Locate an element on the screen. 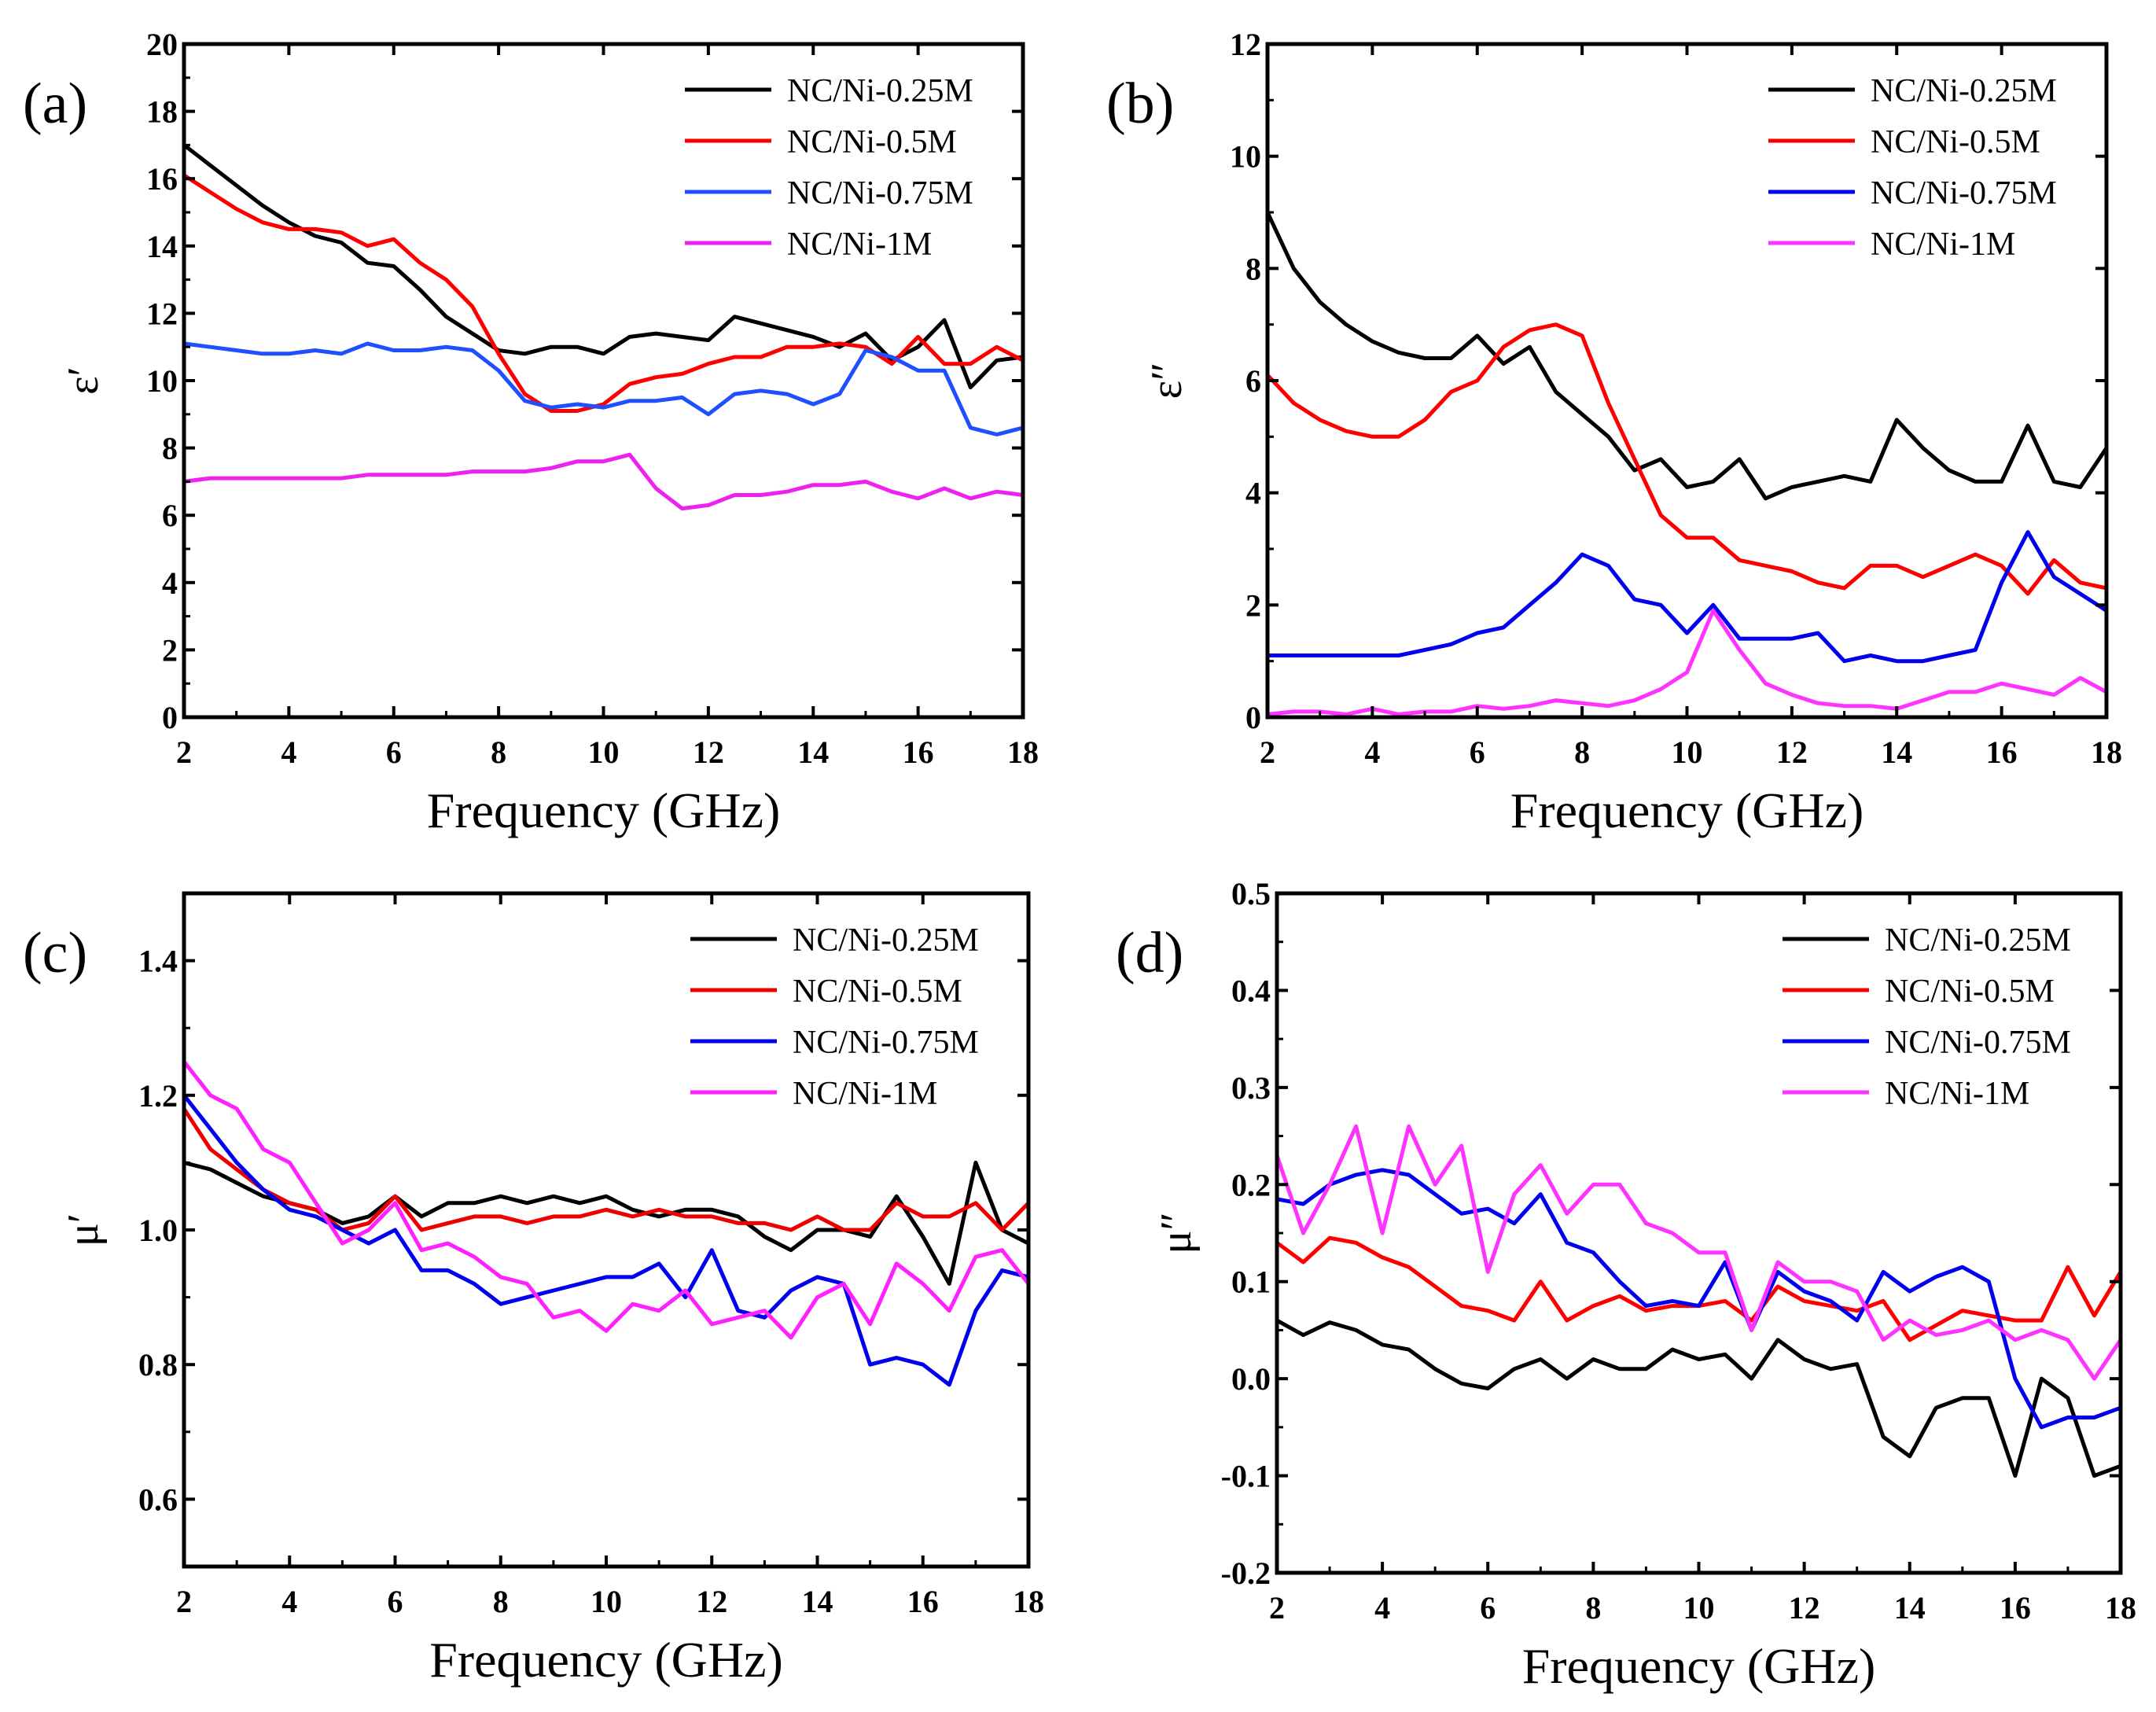 This screenshot has height=1712, width=2156. y-tick-label: 20 is located at coordinates (162, 44).